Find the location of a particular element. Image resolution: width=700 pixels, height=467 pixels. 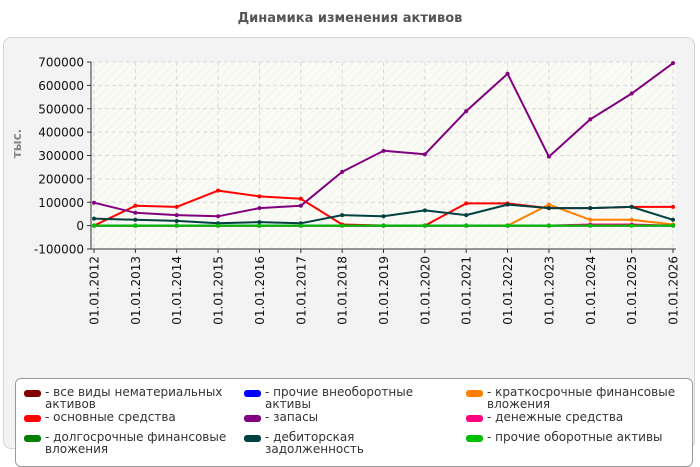

x-tick-label: 01.01.2012 is located at coordinates (95, 290).